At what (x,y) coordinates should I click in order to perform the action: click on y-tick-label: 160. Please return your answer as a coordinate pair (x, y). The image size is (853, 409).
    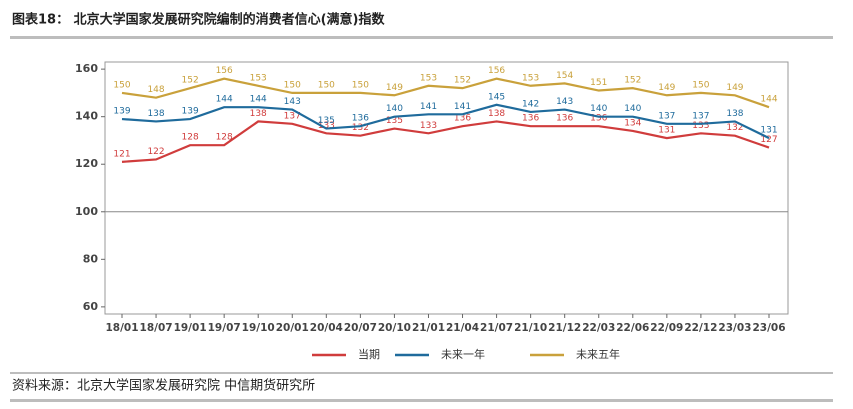
    Looking at the image, I should click on (86, 68).